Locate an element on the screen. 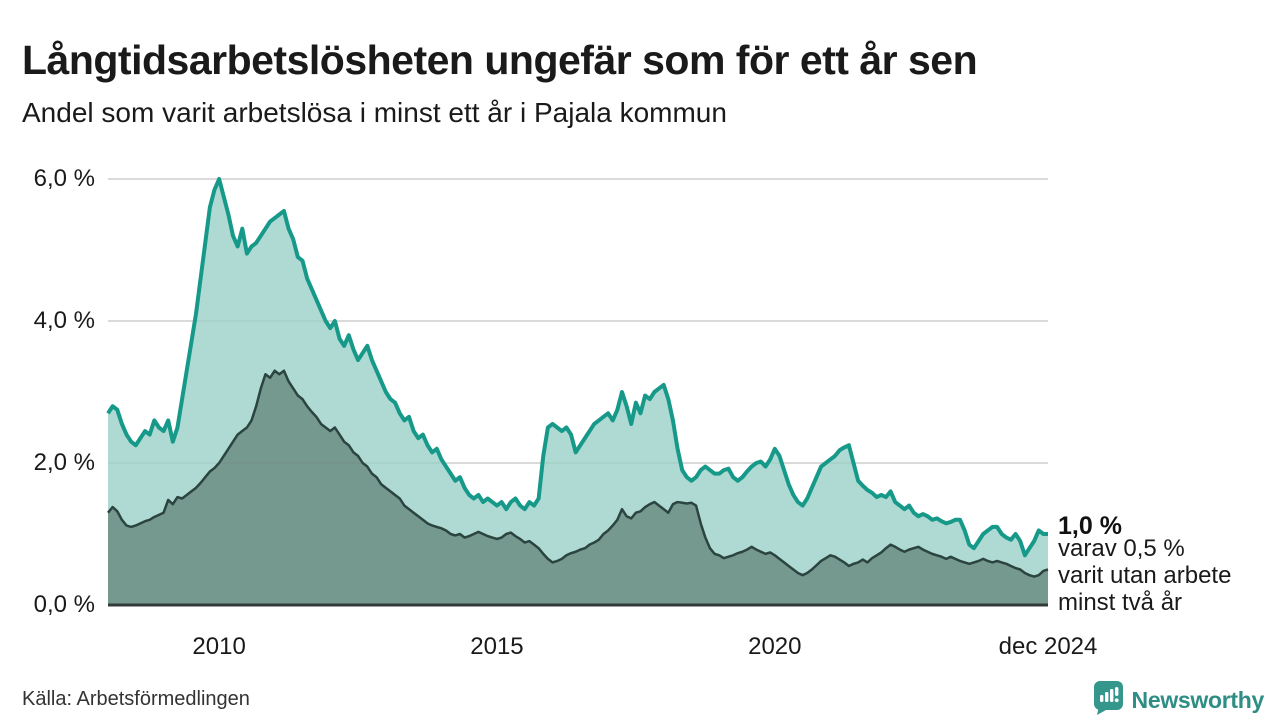  source-note: Källa: Arbetsförmedlingen is located at coordinates (136, 699).